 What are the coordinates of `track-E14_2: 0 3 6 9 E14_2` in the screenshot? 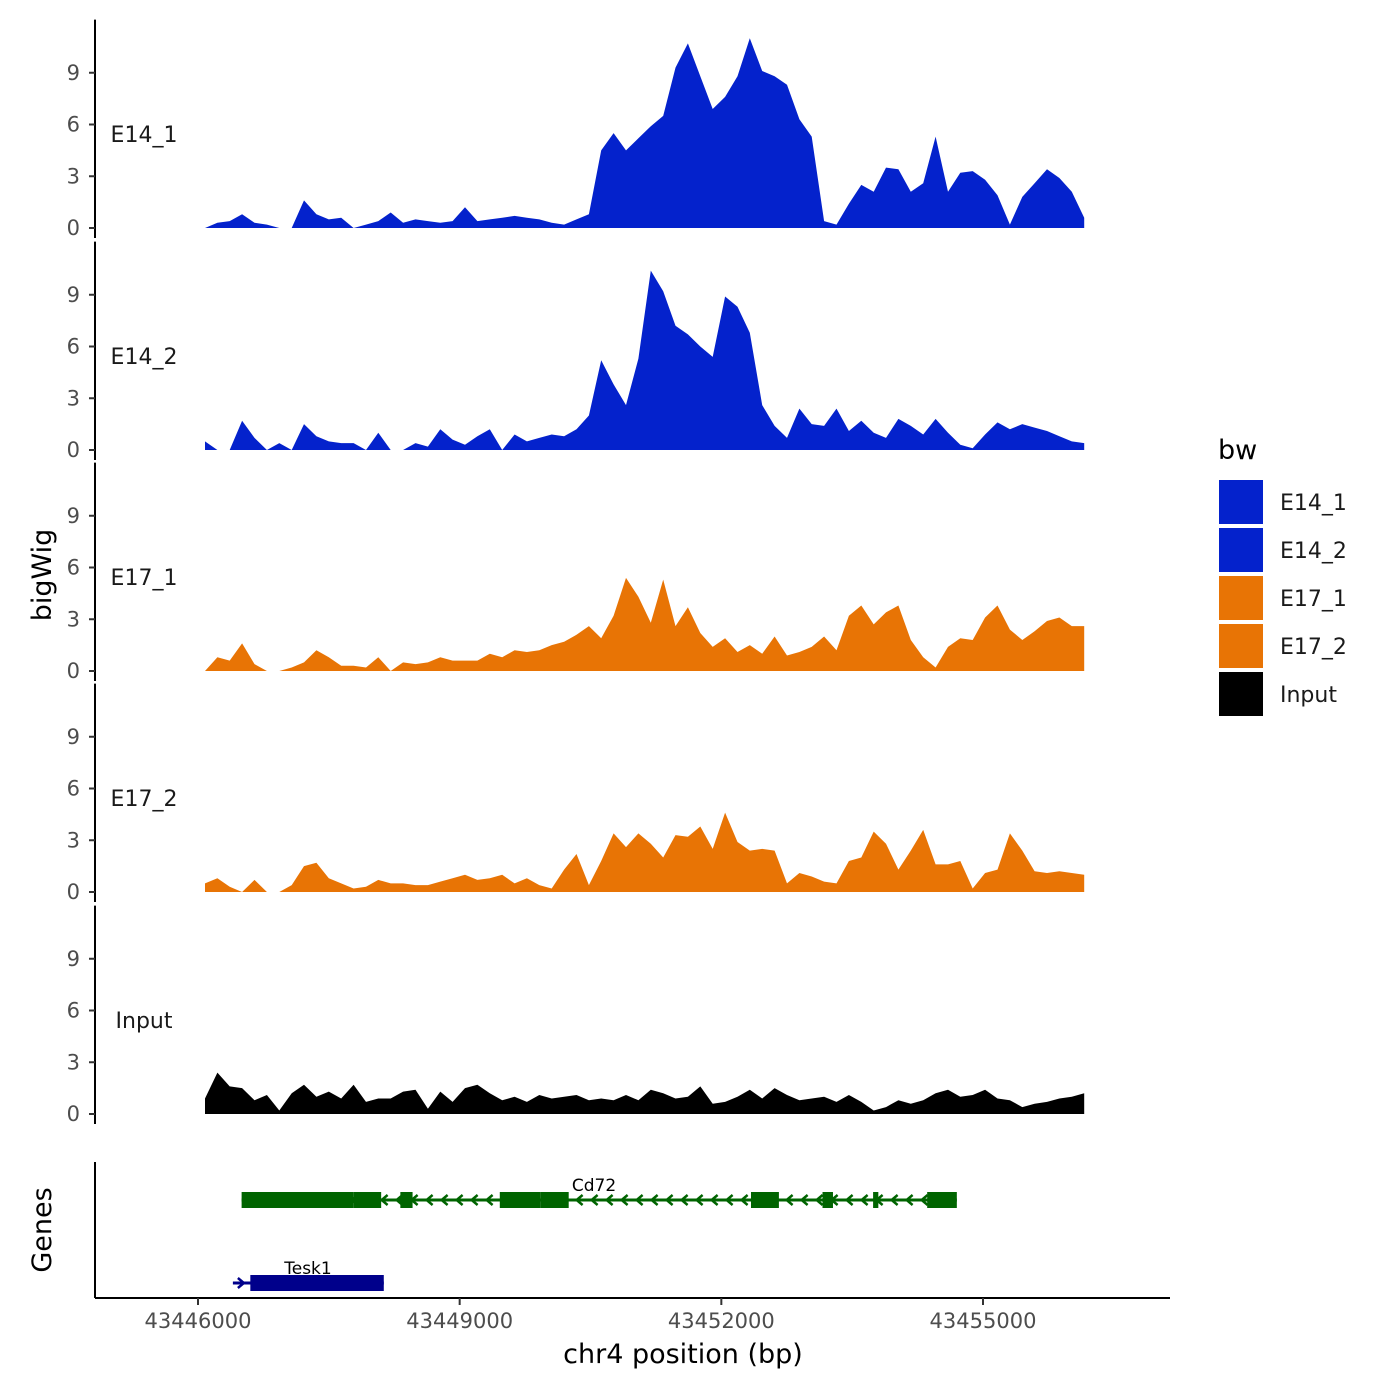 It's located at (576, 351).